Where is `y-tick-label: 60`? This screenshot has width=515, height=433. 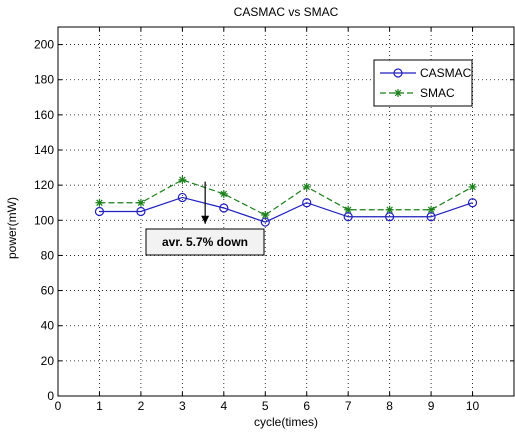
y-tick-label: 60 is located at coordinates (48, 291).